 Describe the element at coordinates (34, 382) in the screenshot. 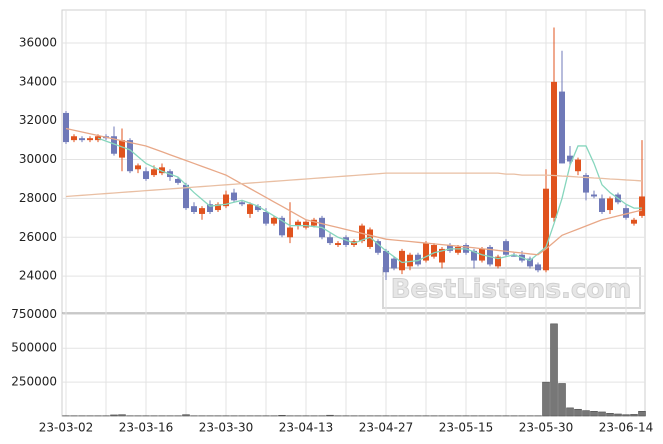

I see `y-tick-label: 250000` at that location.